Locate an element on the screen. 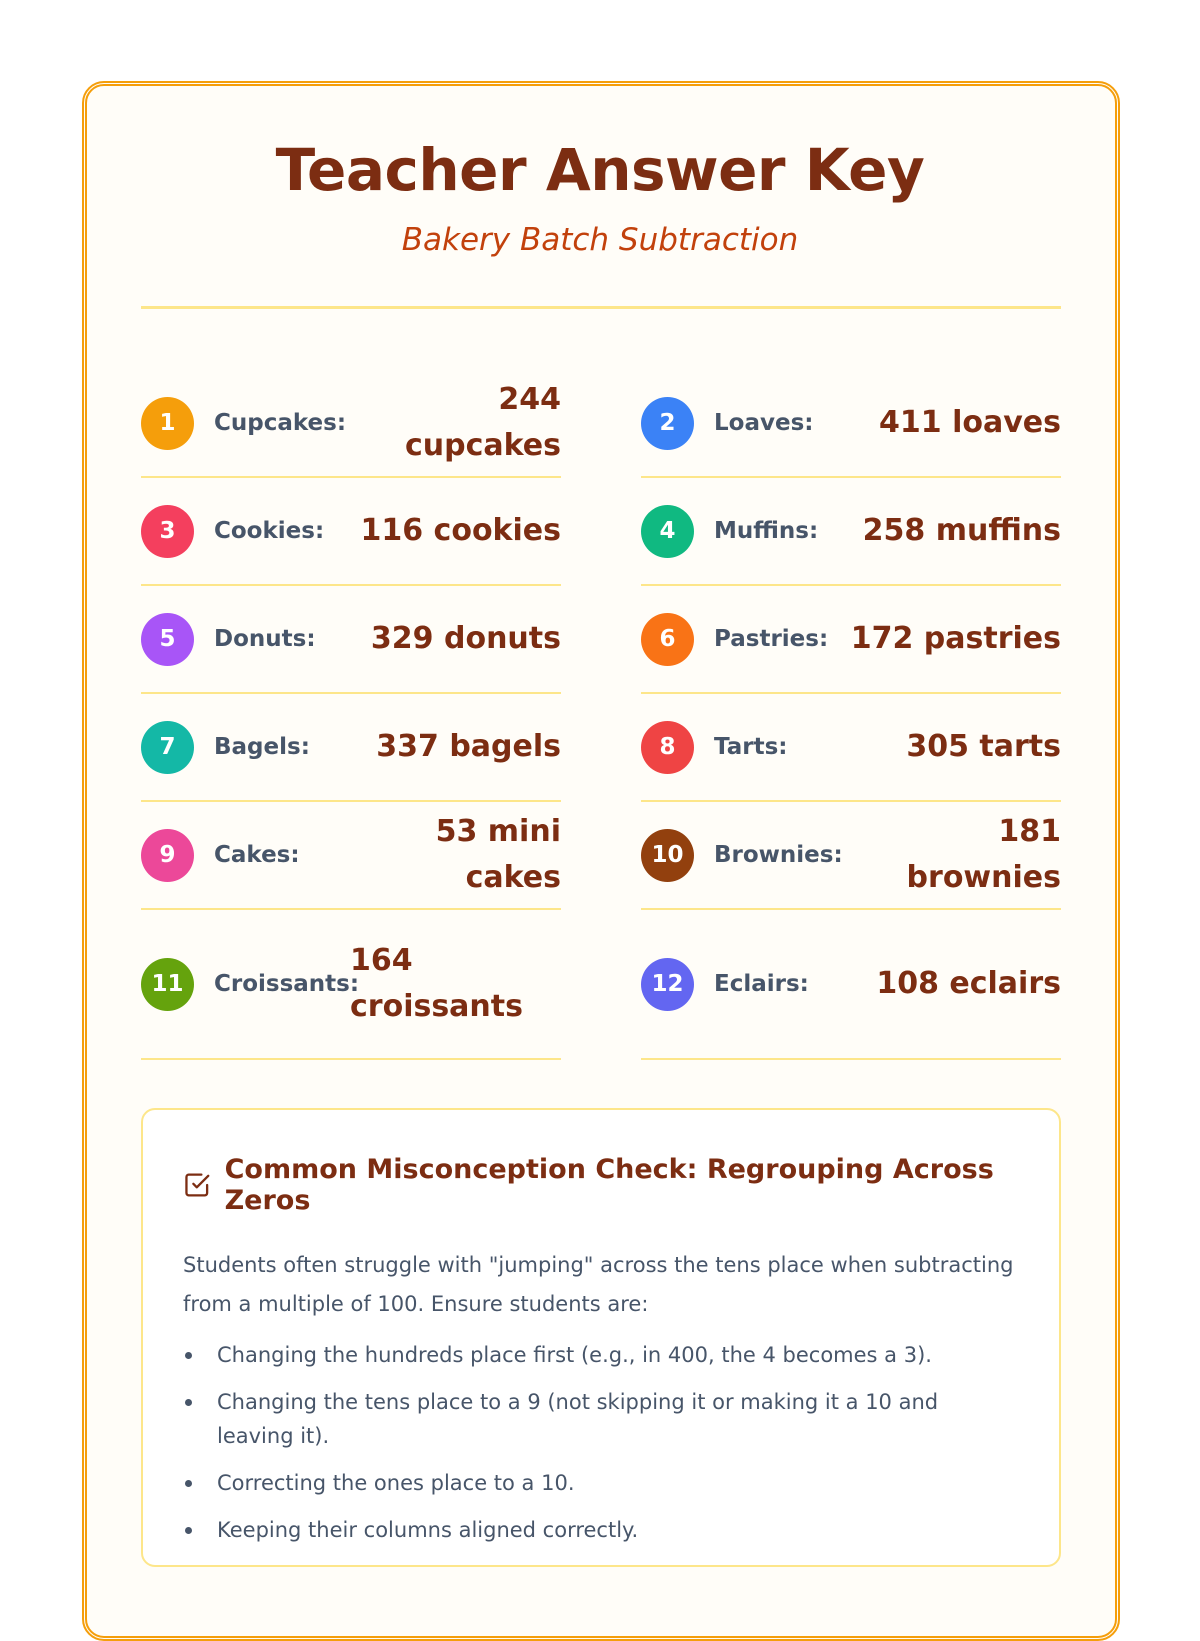 The width and height of the screenshot is (1200, 1641). number-badge: 5 is located at coordinates (167, 639).